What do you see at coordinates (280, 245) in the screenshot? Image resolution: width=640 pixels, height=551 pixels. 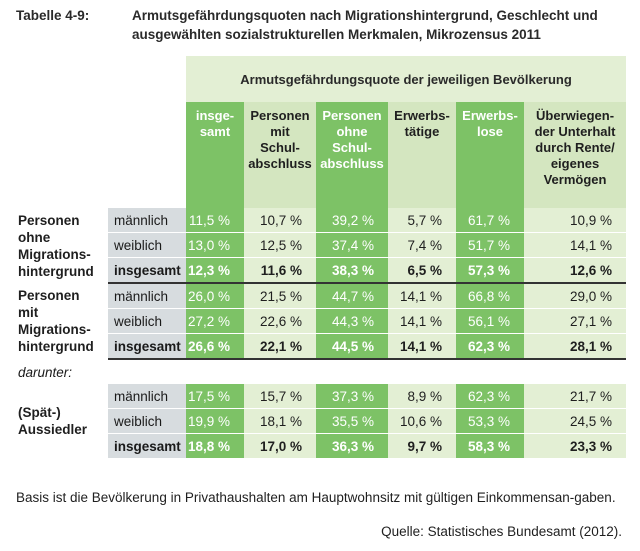 I see `table-cell: 12,5 %` at bounding box center [280, 245].